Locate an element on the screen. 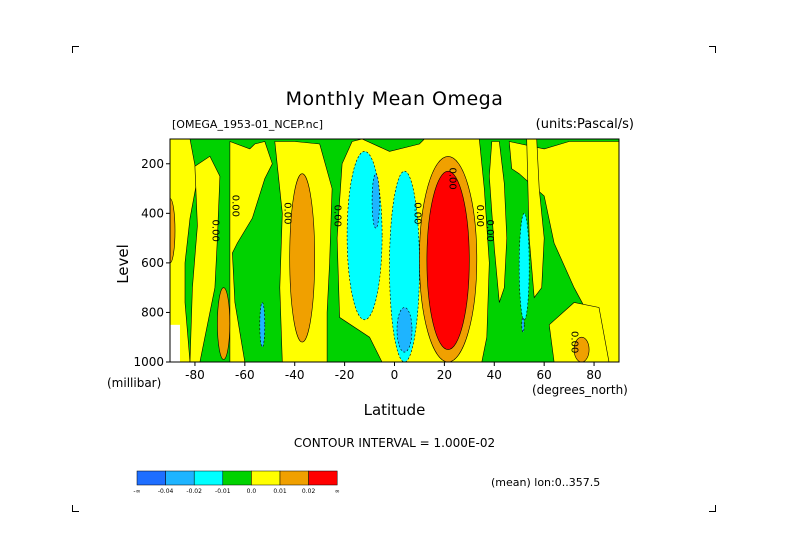 This screenshot has height=558, width=789. colorbar-label: -0.02 is located at coordinates (194, 491).